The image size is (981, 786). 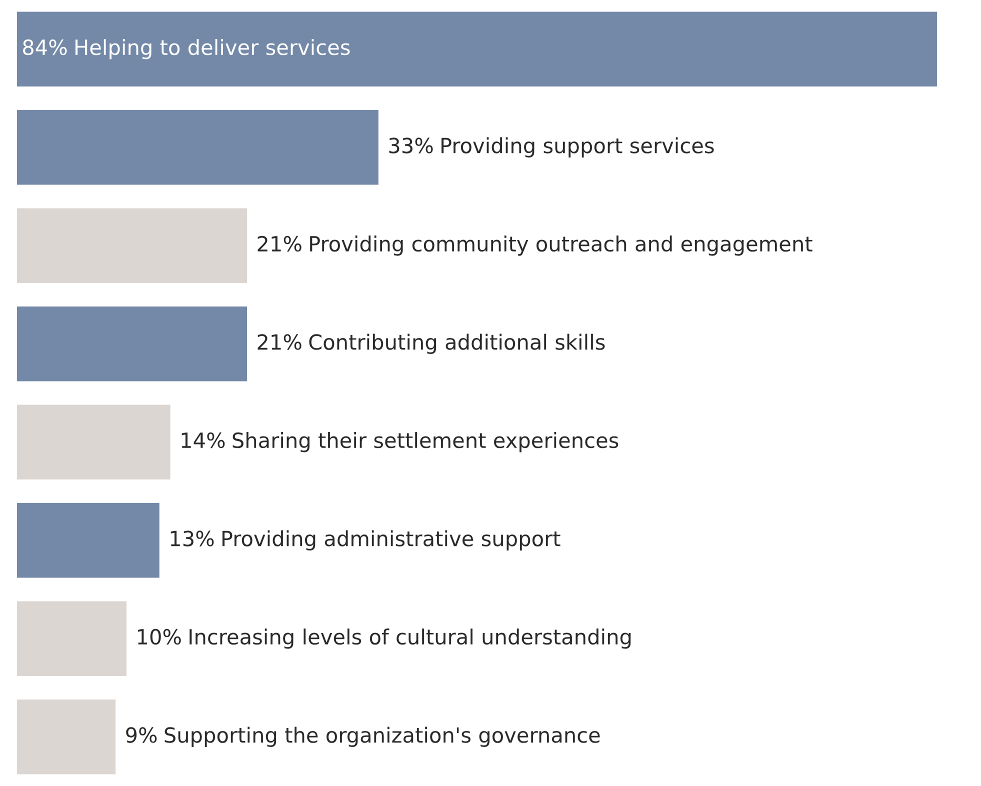 I want to click on data-label: 14%, so click(x=203, y=440).